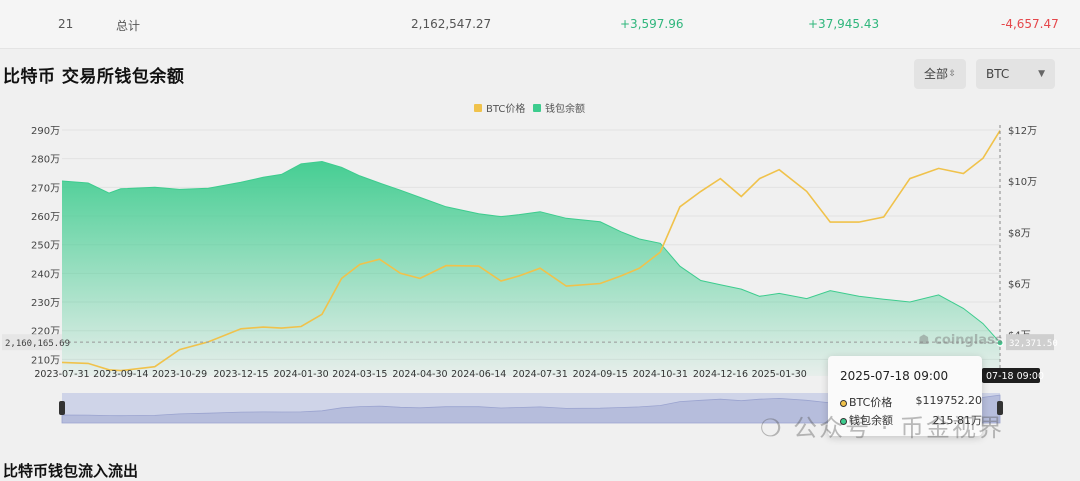 This screenshot has width=1080, height=481. I want to click on x-tick-label: 2023-09-14, so click(120, 374).